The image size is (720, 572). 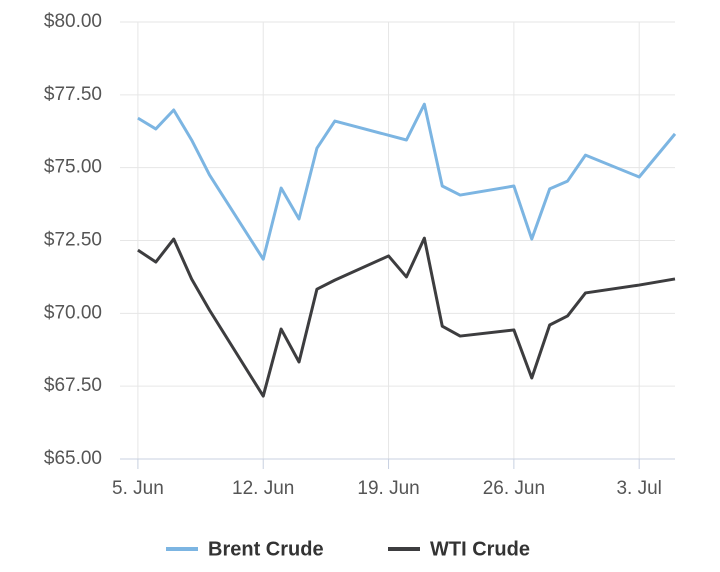 What do you see at coordinates (638, 488) in the screenshot?
I see `x-tick-label: 3. Jul` at bounding box center [638, 488].